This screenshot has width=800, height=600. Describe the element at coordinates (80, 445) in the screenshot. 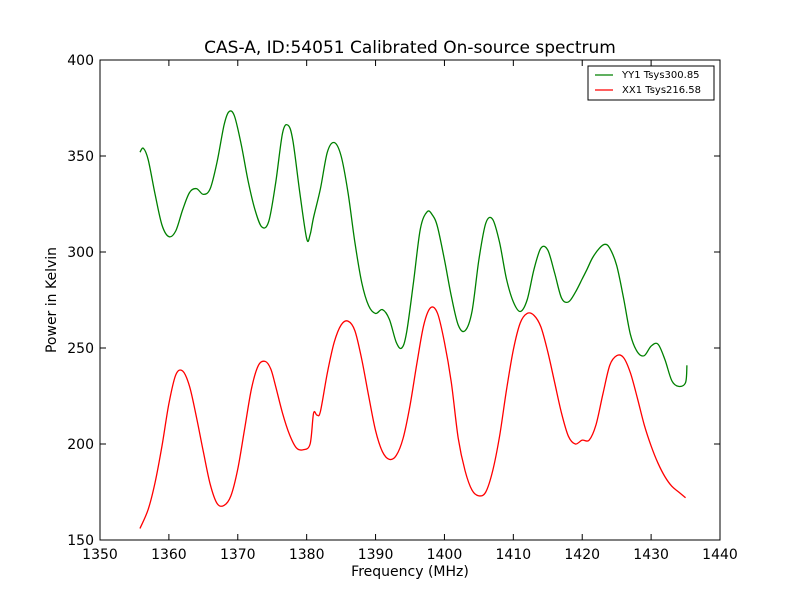

I see `y-tick-label: 200` at that location.